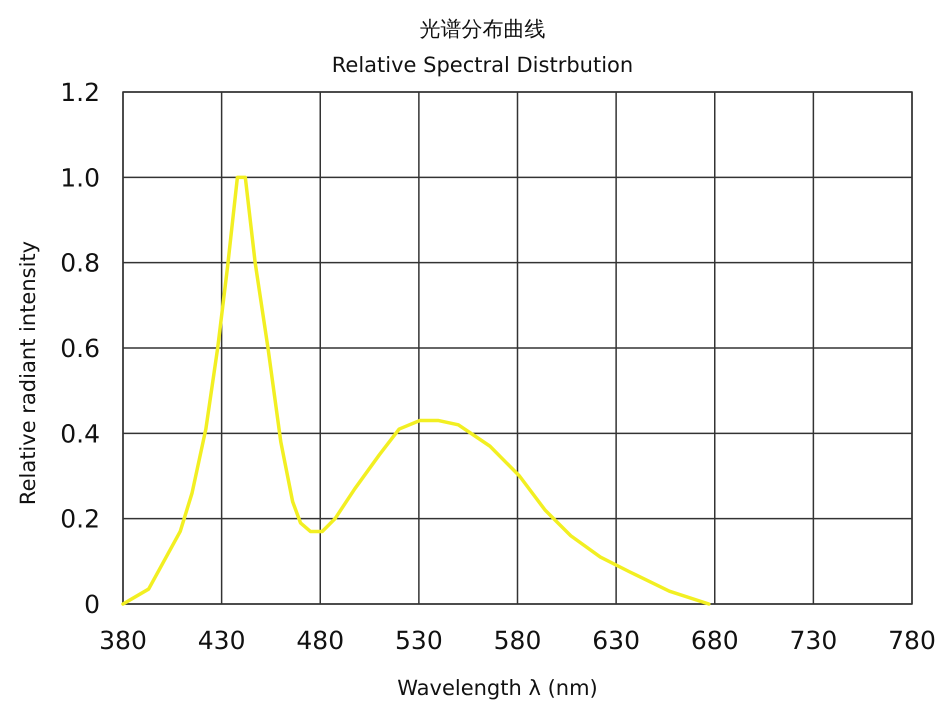  What do you see at coordinates (123, 640) in the screenshot?
I see `x-tick-label: 380` at bounding box center [123, 640].